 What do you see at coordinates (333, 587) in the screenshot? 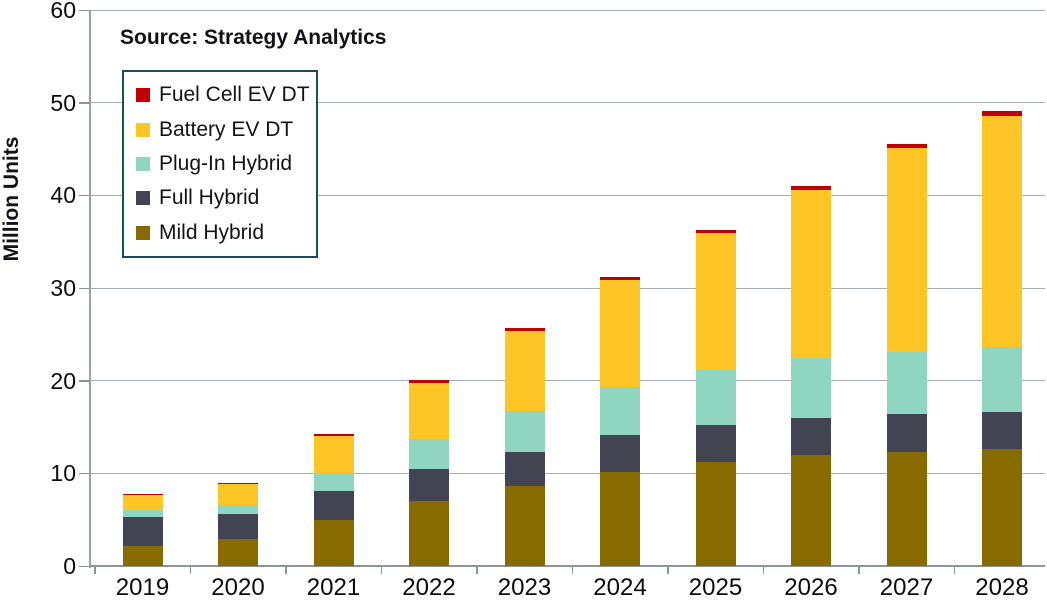
I see `x-tick-label-2021: 2021` at bounding box center [333, 587].